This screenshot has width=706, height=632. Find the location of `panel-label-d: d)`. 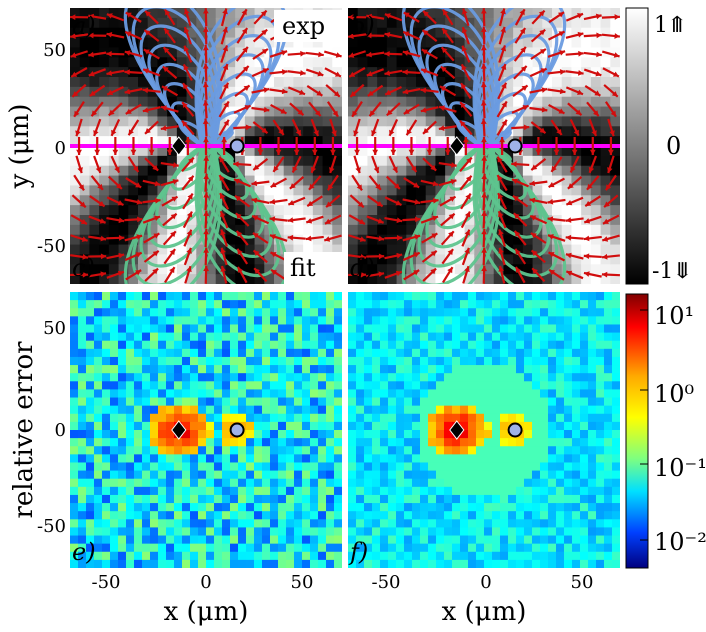

panel-label-d: d) is located at coordinates (362, 268).